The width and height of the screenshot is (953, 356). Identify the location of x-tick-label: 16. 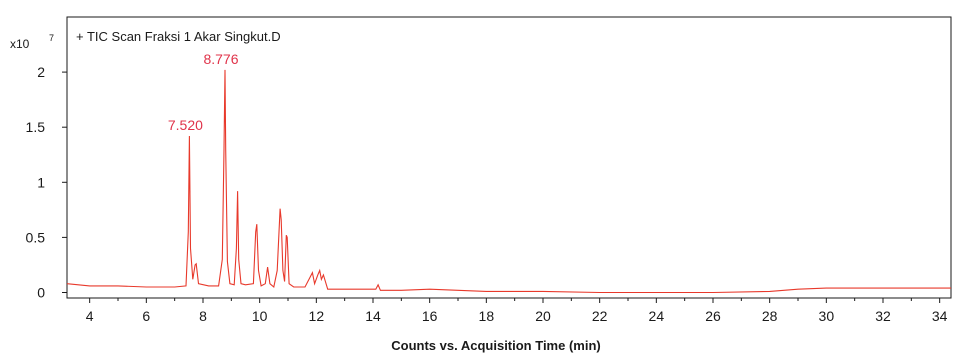
(430, 316).